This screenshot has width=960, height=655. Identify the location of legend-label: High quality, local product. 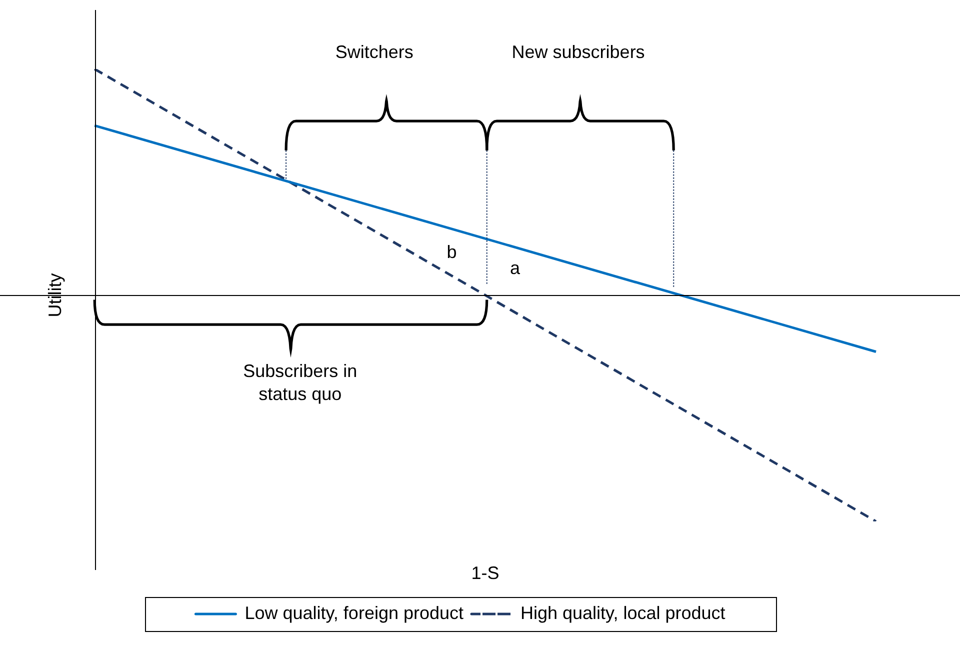
(623, 612).